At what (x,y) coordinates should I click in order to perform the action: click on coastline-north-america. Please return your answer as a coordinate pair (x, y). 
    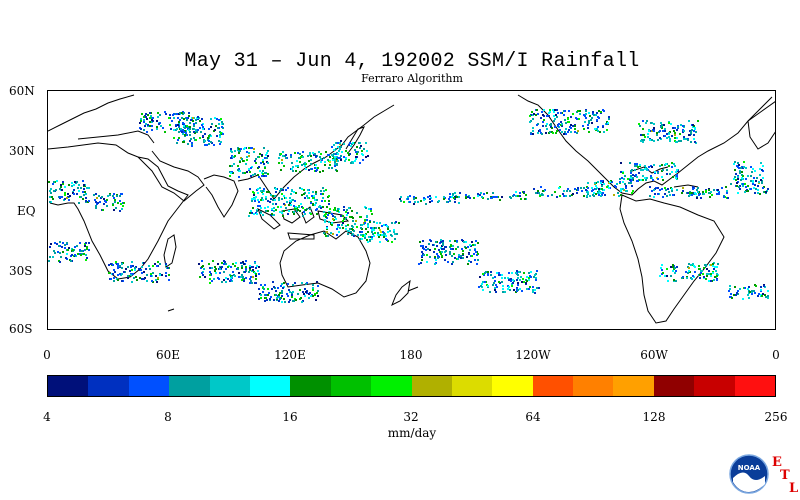
    Looking at the image, I should click on (645, 145).